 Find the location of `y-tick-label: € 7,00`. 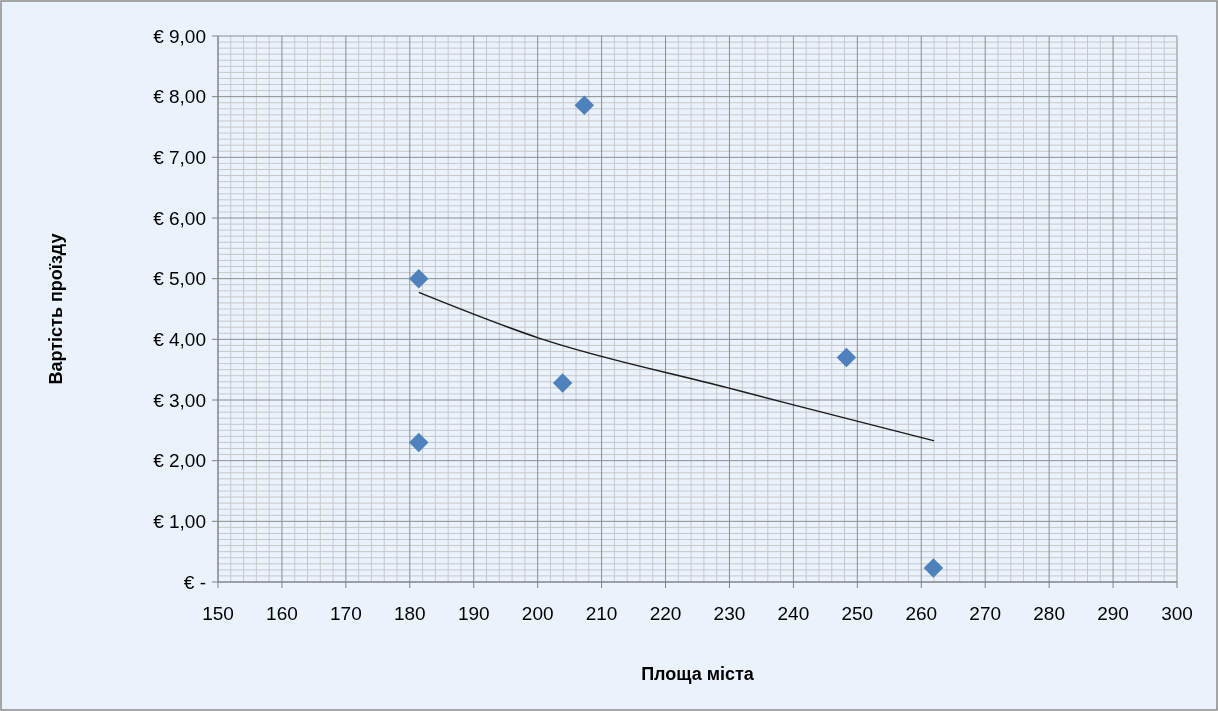

y-tick-label: € 7,00 is located at coordinates (179, 157).